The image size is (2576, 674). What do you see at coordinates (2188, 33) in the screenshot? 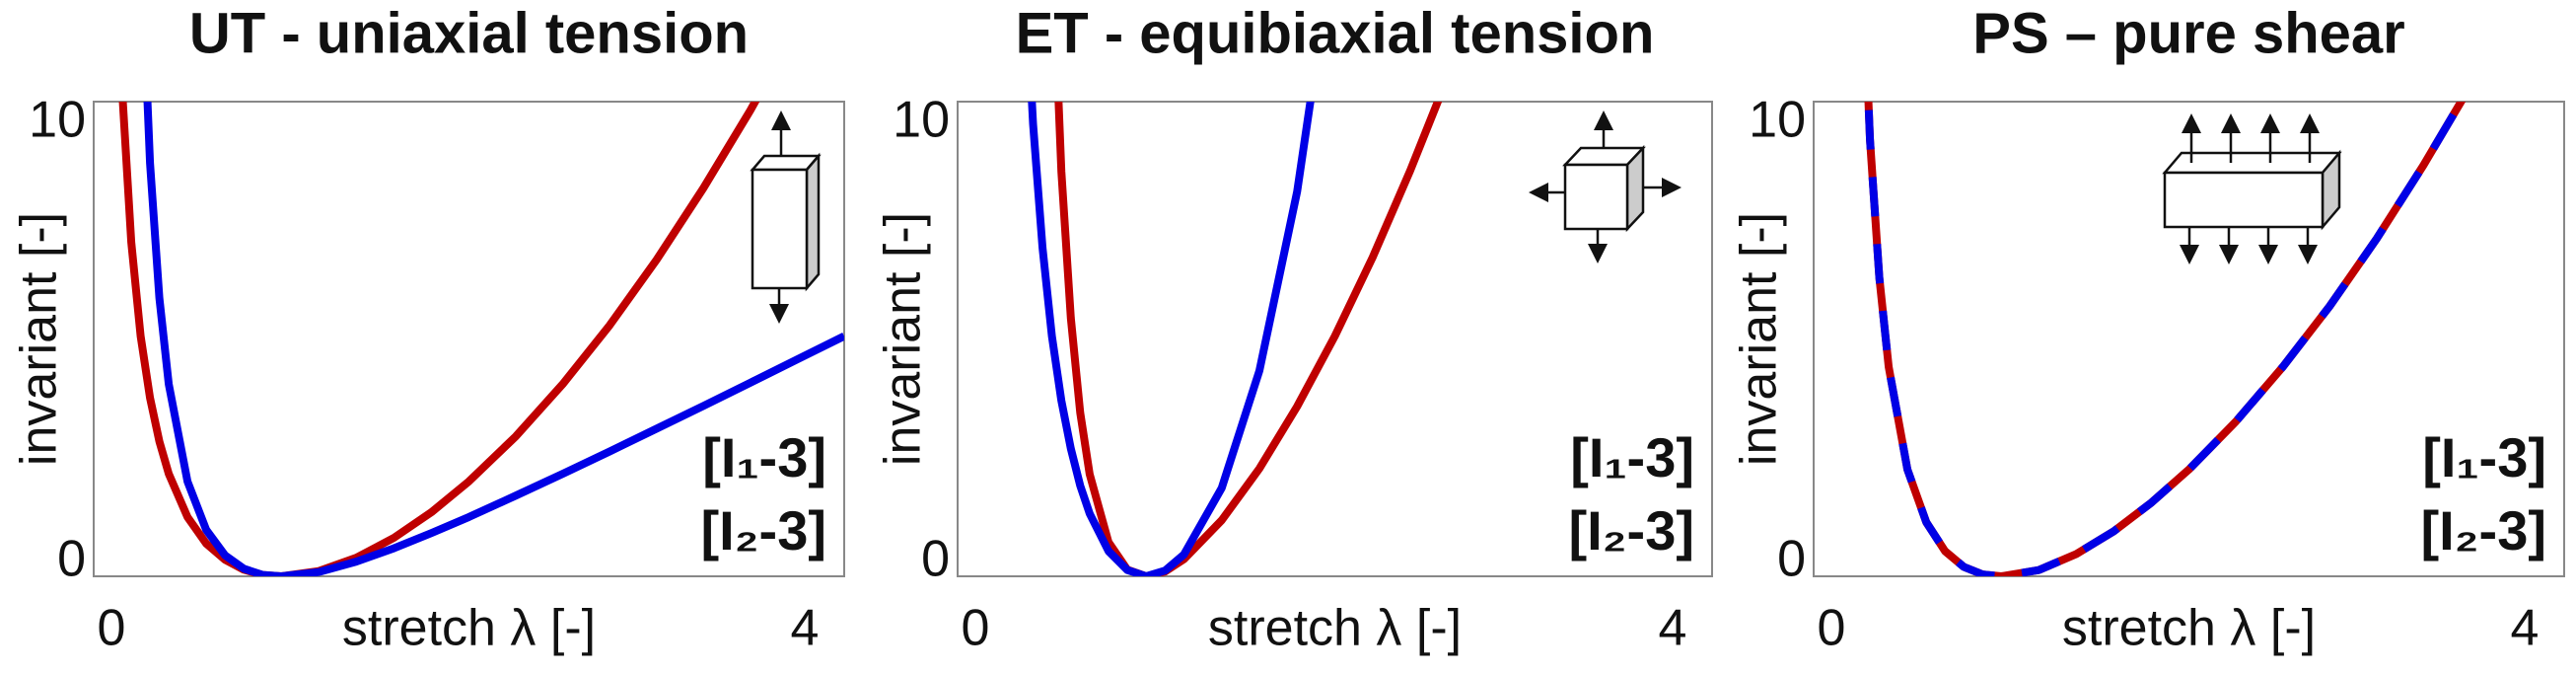
I see `chart-title: PS – pure shear` at bounding box center [2188, 33].